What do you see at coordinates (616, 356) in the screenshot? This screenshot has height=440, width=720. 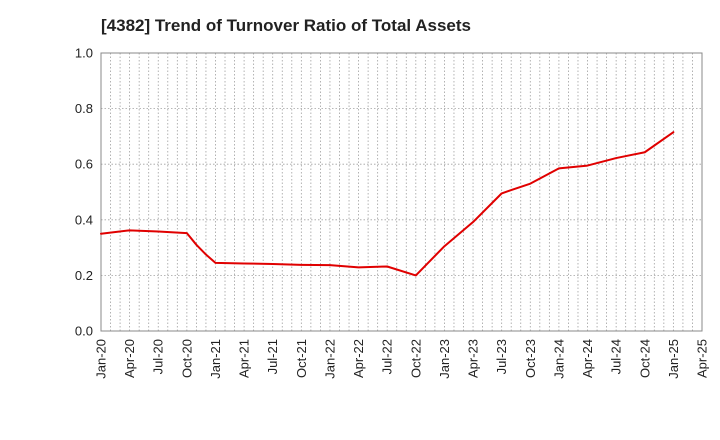 I see `x-tick-label: Jul-24` at bounding box center [616, 356].